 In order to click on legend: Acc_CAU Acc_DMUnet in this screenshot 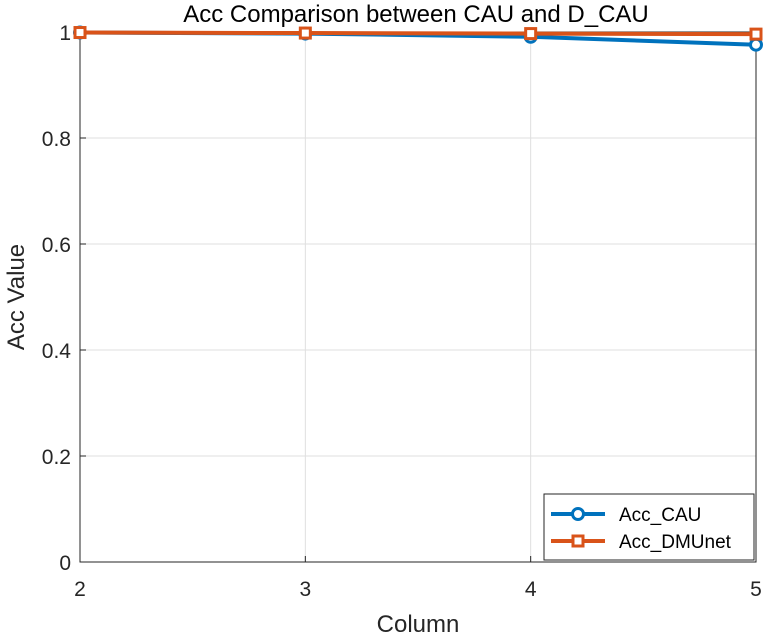, I will do `click(649, 527)`.